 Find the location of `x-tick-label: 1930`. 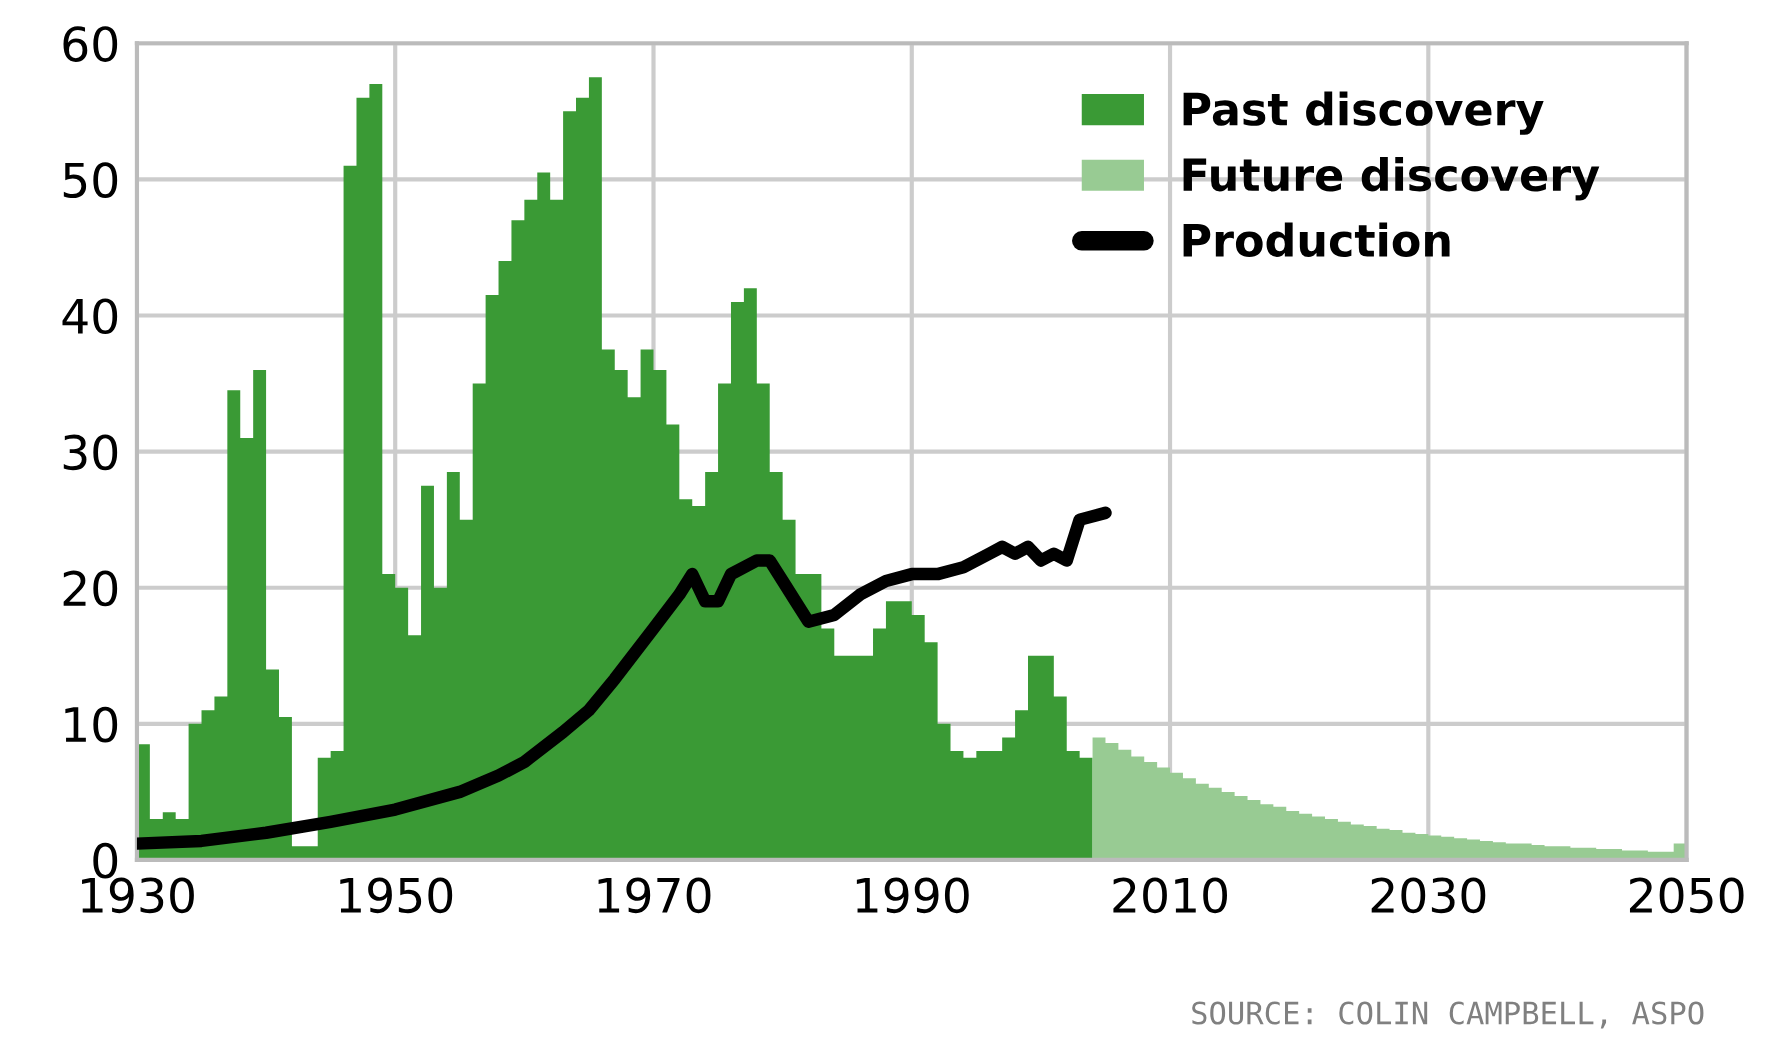

x-tick-label: 1930 is located at coordinates (138, 895).